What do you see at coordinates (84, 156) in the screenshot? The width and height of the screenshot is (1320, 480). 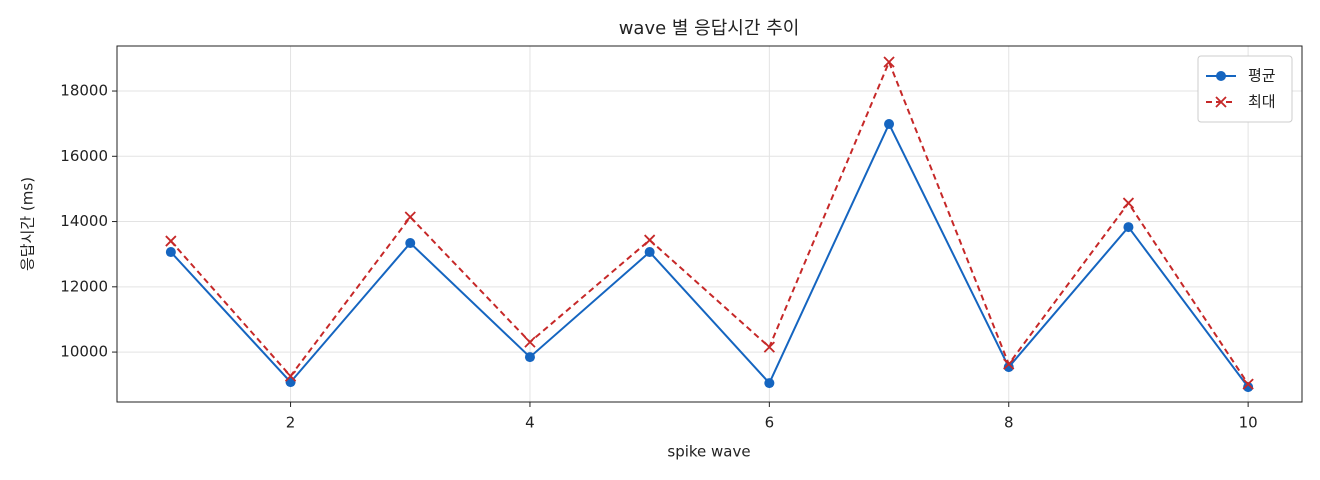 I see `y-tick-label: 16000` at bounding box center [84, 156].